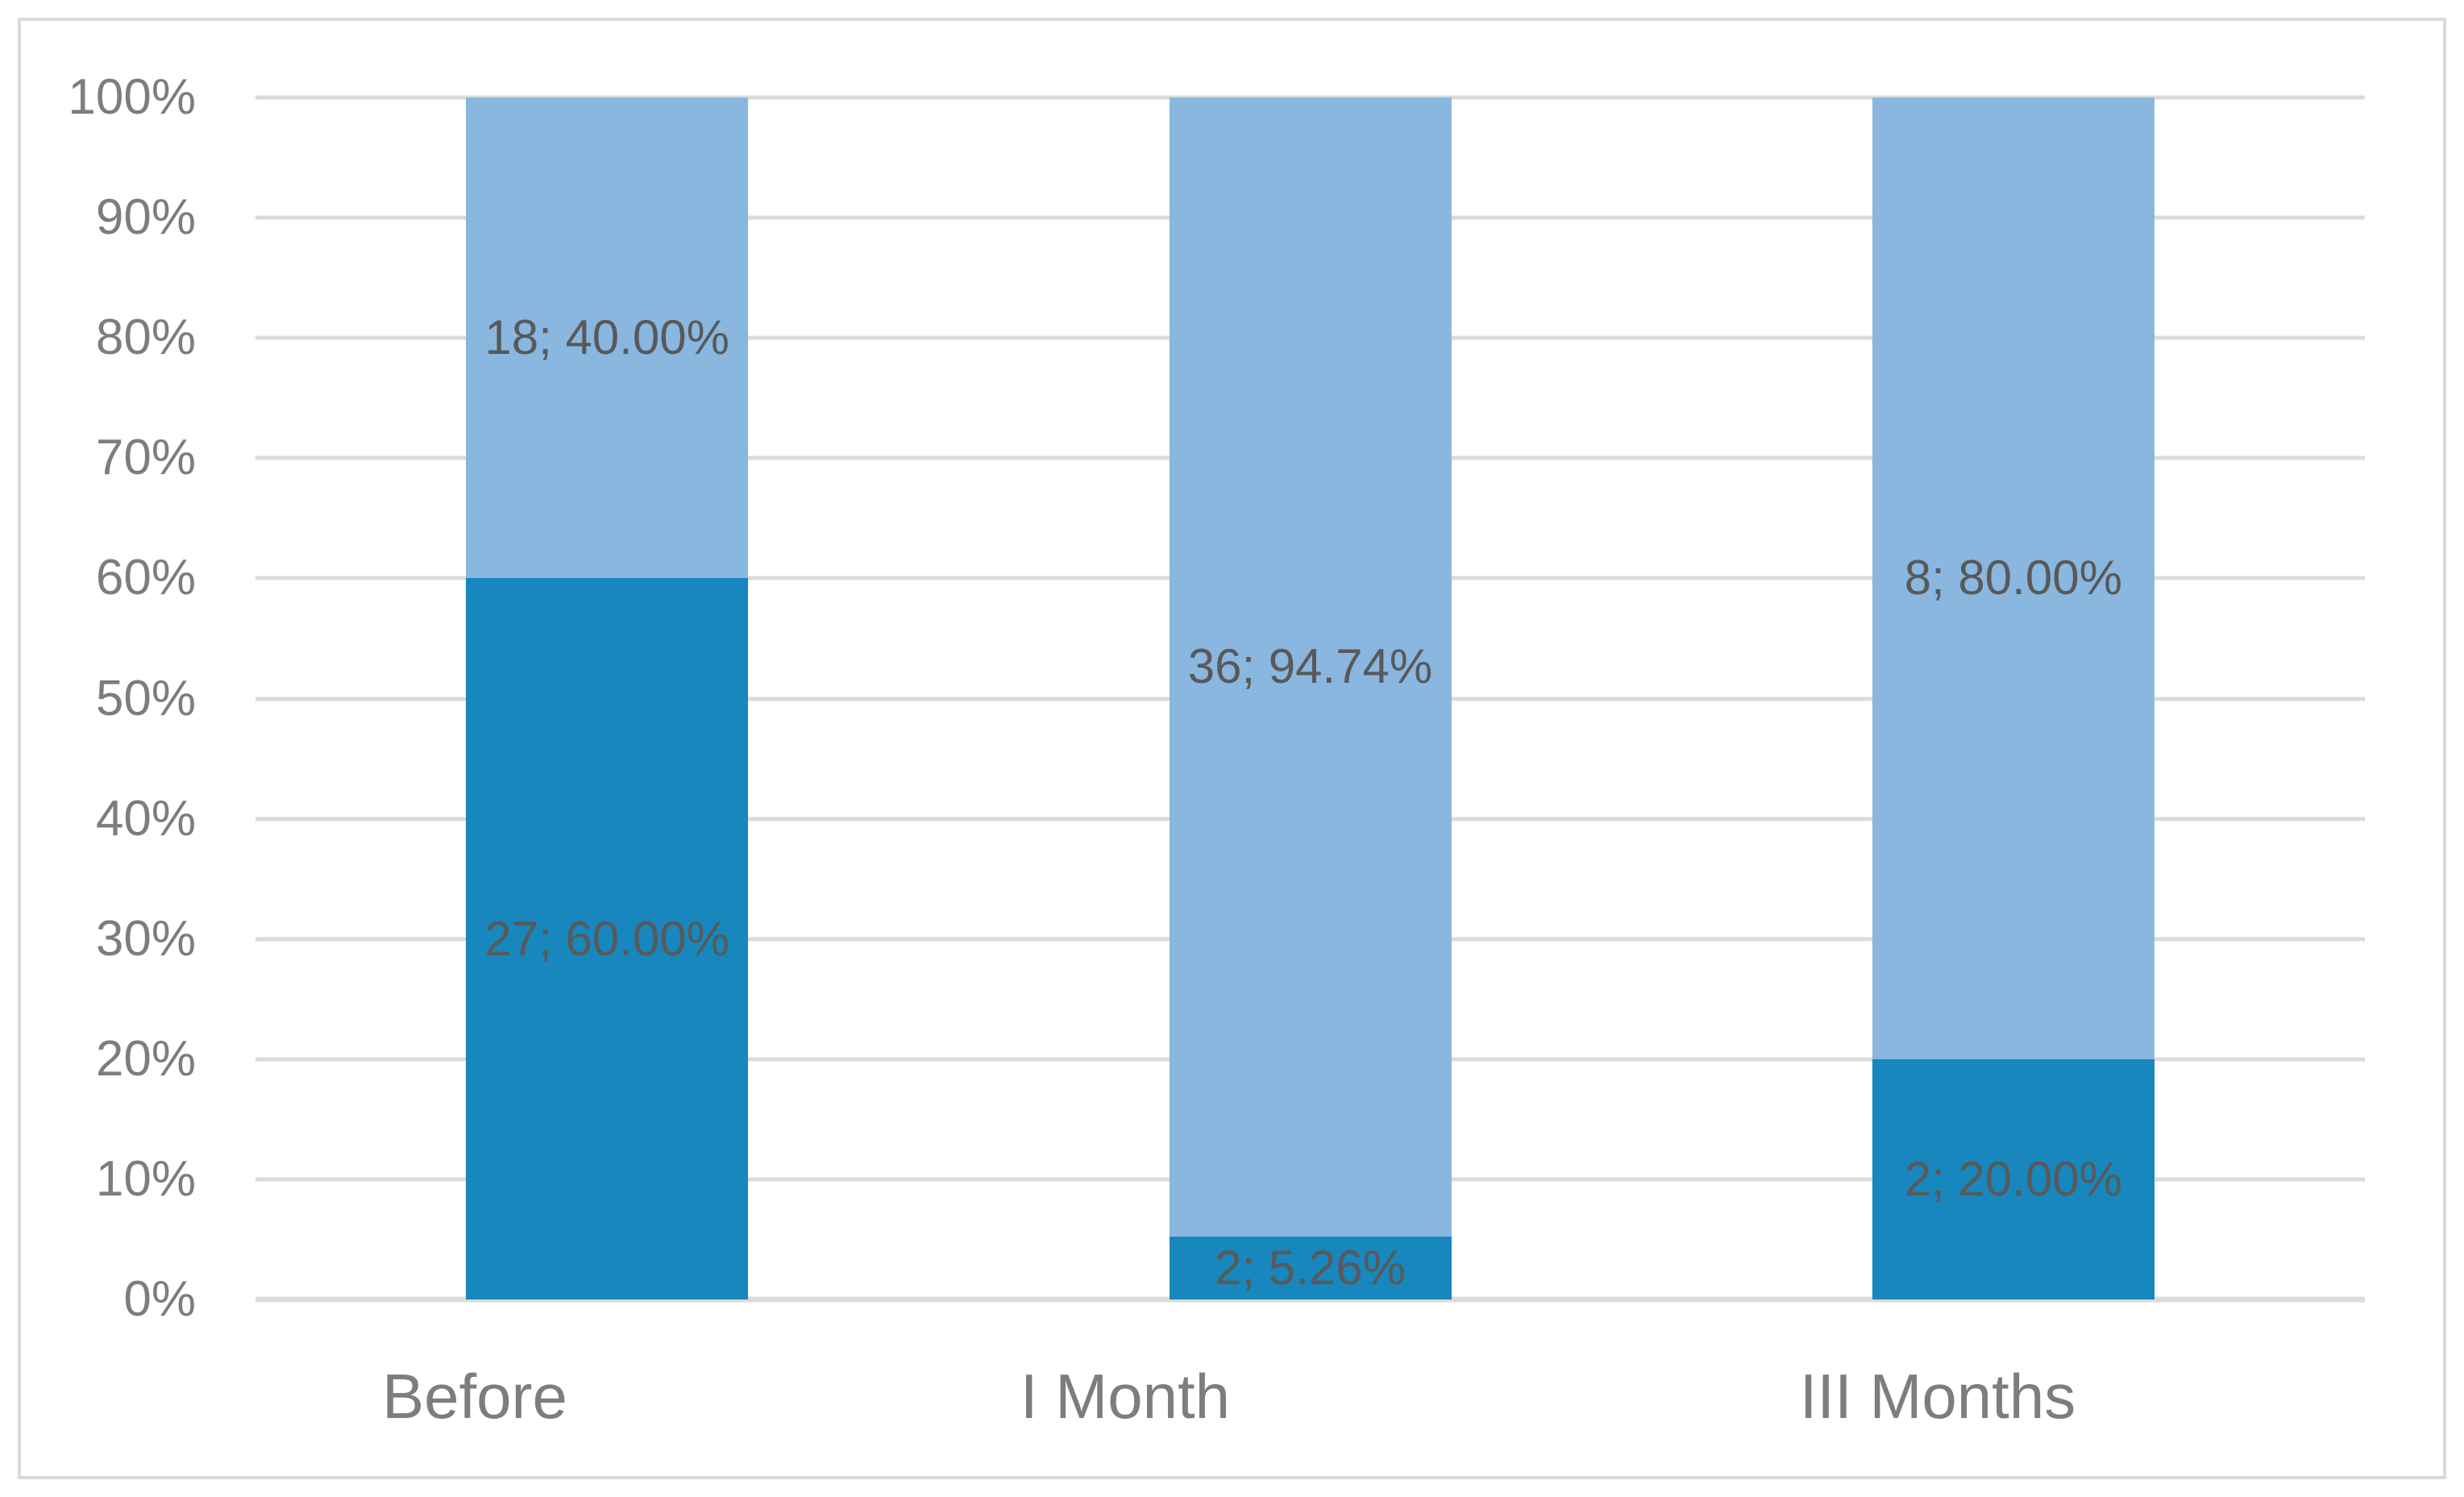 This screenshot has height=1497, width=2464. I want to click on light-blue-top-segment: 18; 40.00%, so click(607, 338).